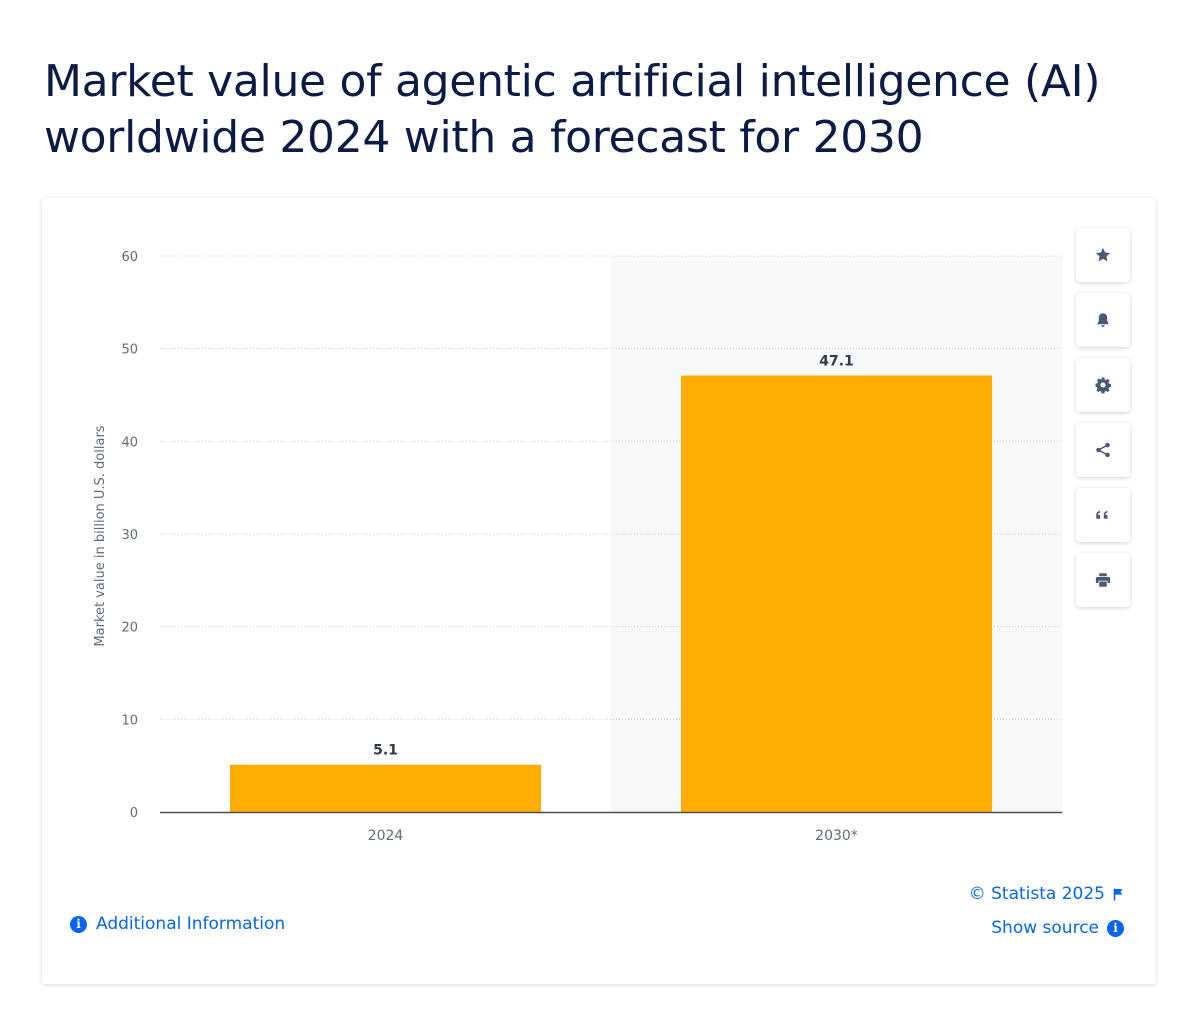 The height and width of the screenshot is (1013, 1200). I want to click on y-tick-label: 10, so click(129, 720).